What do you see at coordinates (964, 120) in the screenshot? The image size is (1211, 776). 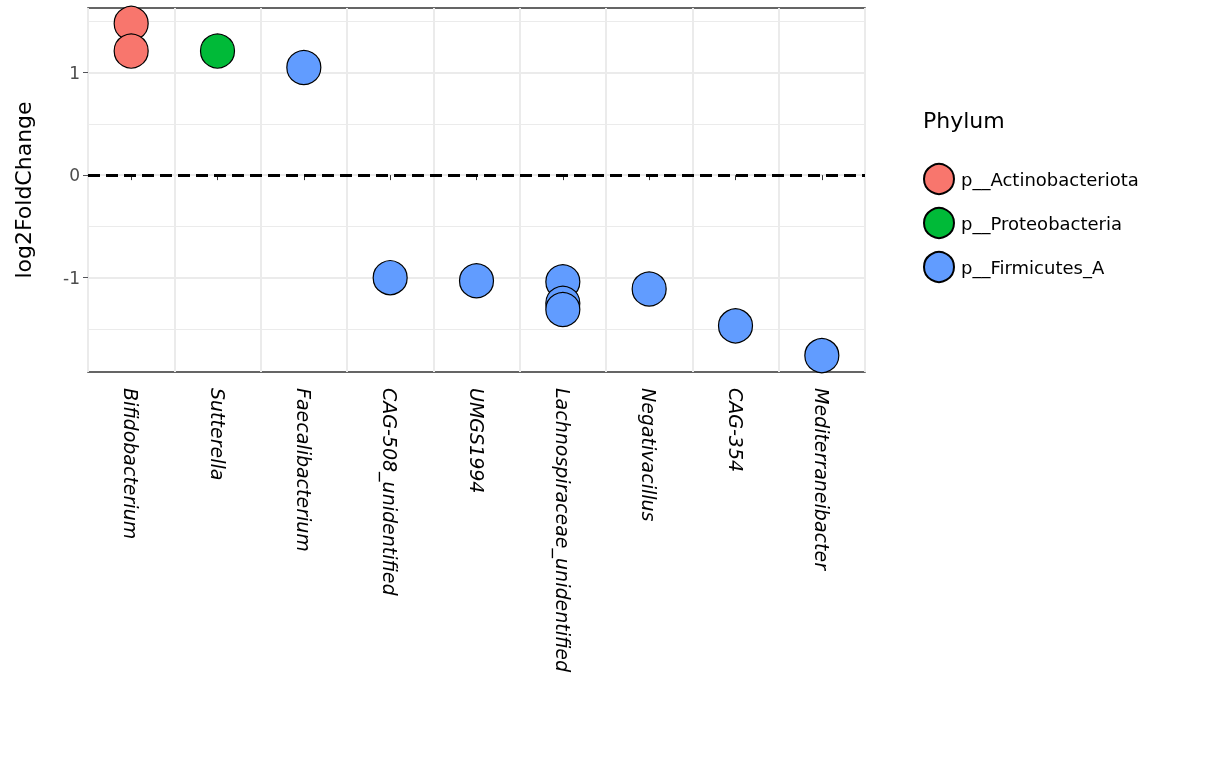 I see `legend-title: Phylum` at bounding box center [964, 120].